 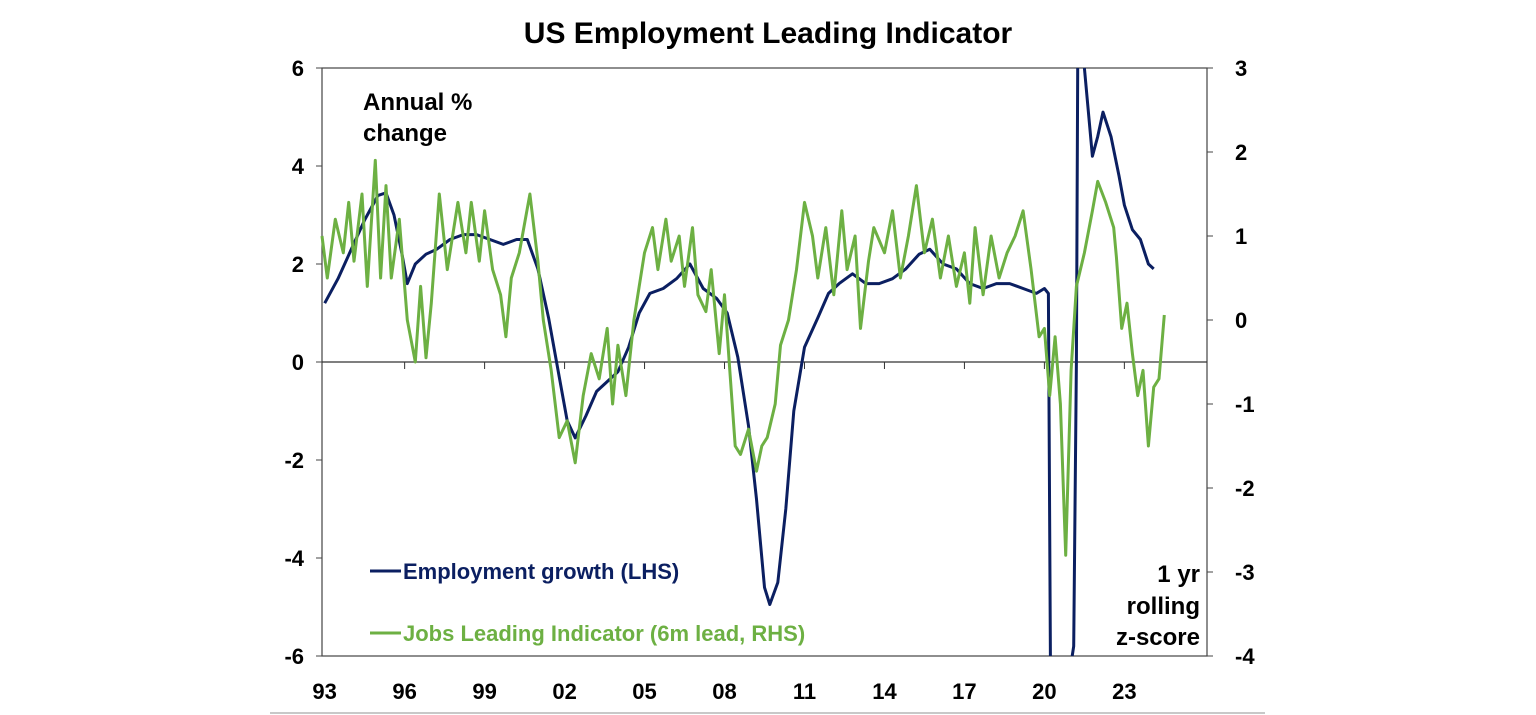 What do you see at coordinates (405, 133) in the screenshot?
I see `left-axis-label-line2: change` at bounding box center [405, 133].